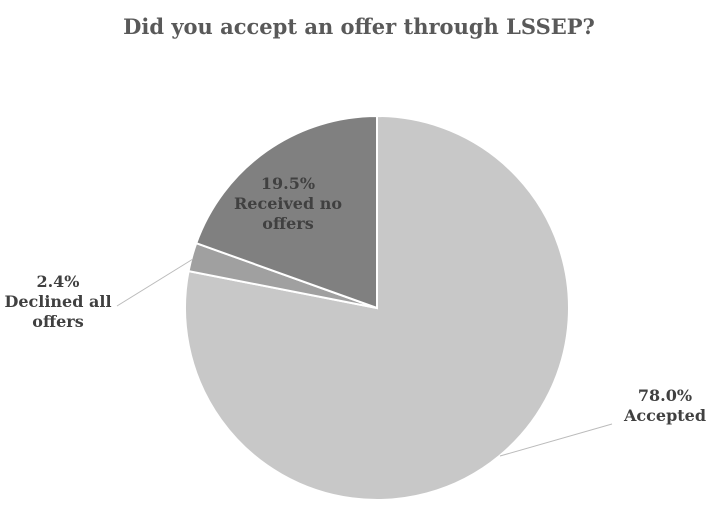 Image resolution: width=718 pixels, height=511 pixels. Describe the element at coordinates (58, 281) in the screenshot. I see `value-label: 2.4%` at that location.